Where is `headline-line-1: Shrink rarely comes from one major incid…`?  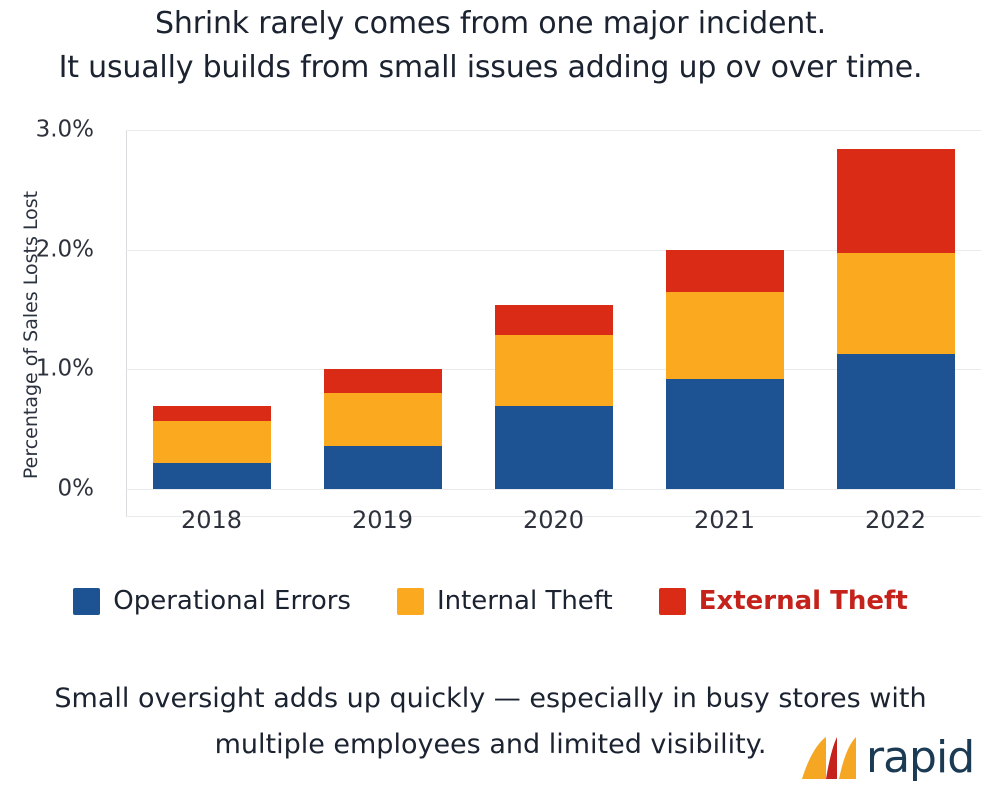 headline-line-1: Shrink rarely comes from one major incid… is located at coordinates (490, 23).